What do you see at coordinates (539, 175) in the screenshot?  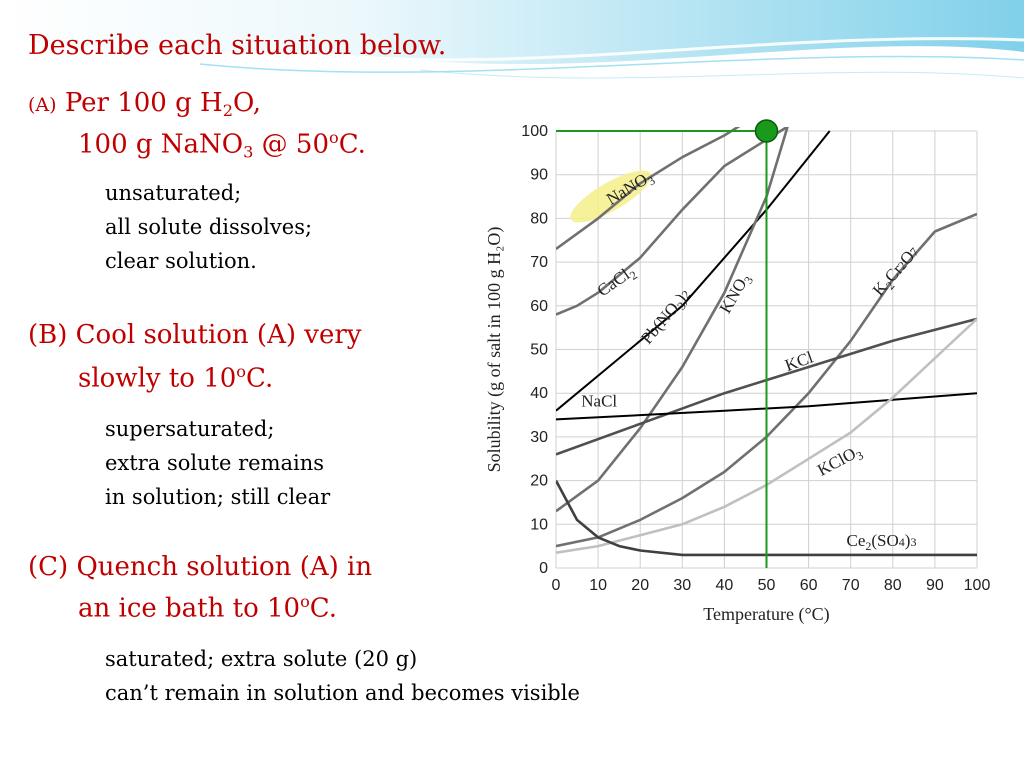 I see `y-tick-label: 90` at bounding box center [539, 175].